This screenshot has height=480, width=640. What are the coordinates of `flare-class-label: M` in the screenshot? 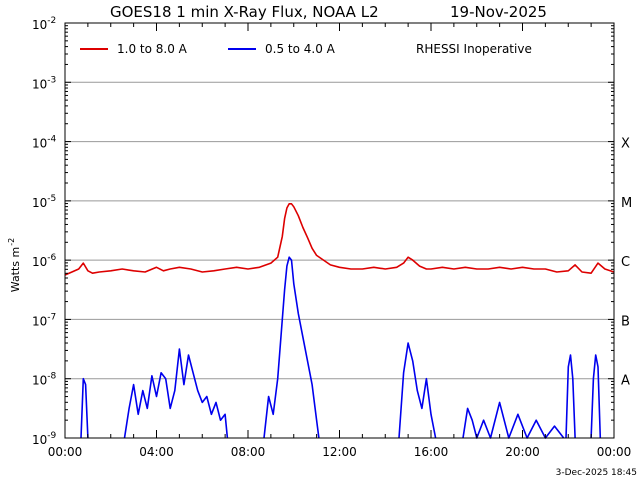 It's located at (626, 203).